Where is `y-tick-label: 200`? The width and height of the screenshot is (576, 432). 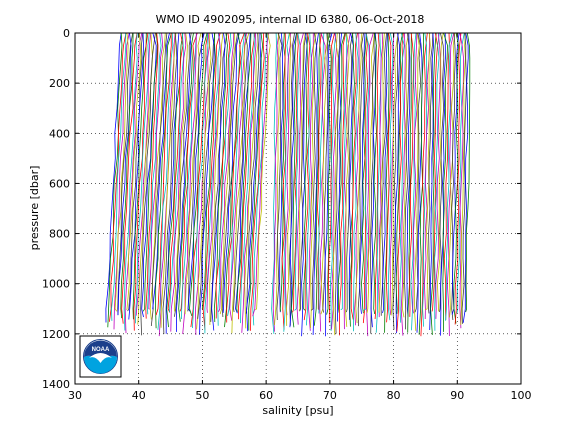 y-tick-label: 200 is located at coordinates (59, 83).